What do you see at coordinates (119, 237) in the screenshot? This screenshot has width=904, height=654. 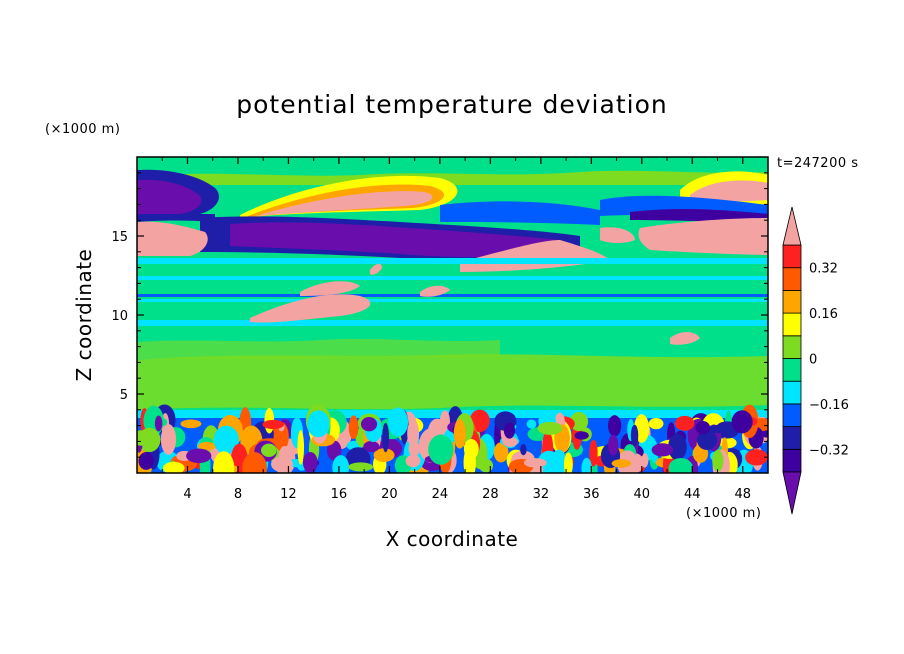 I see `y-tick-label: 15` at bounding box center [119, 237].